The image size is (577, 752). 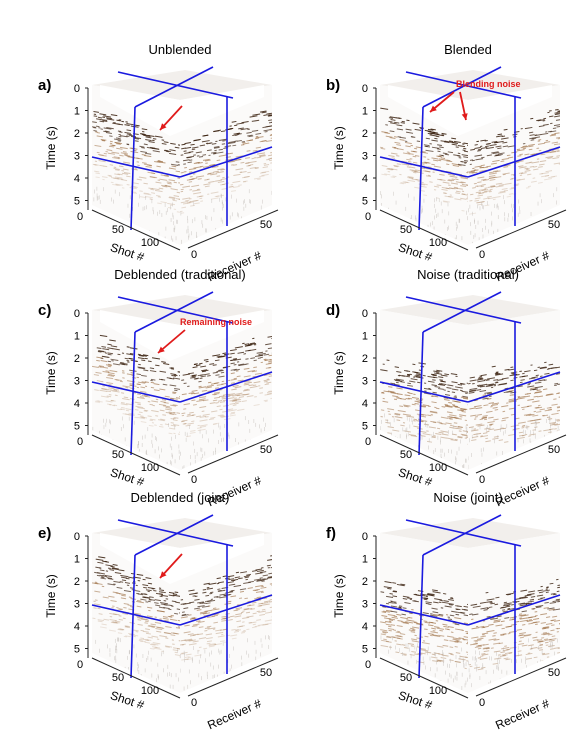 I want to click on receiver-axis-label: Receiver #, so click(x=234, y=714).